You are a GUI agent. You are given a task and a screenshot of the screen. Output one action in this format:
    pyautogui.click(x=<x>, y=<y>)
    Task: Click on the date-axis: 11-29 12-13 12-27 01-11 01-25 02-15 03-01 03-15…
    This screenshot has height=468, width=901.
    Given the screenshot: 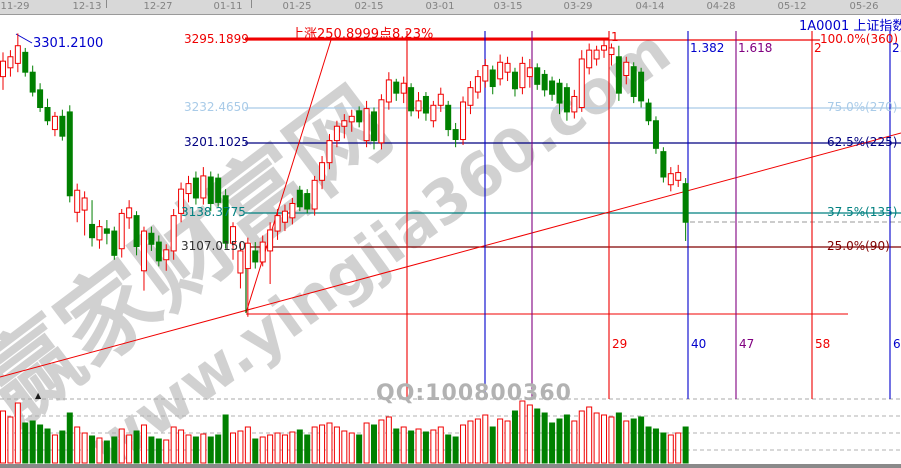 What is the action you would take?
    pyautogui.click(x=450, y=7)
    